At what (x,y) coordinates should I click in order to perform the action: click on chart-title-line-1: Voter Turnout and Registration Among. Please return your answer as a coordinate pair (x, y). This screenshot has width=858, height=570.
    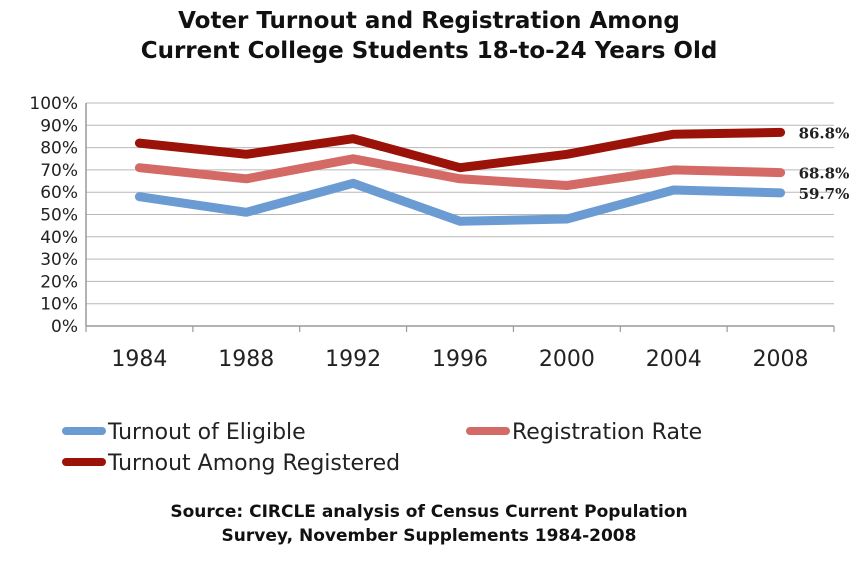
    Looking at the image, I should click on (429, 21).